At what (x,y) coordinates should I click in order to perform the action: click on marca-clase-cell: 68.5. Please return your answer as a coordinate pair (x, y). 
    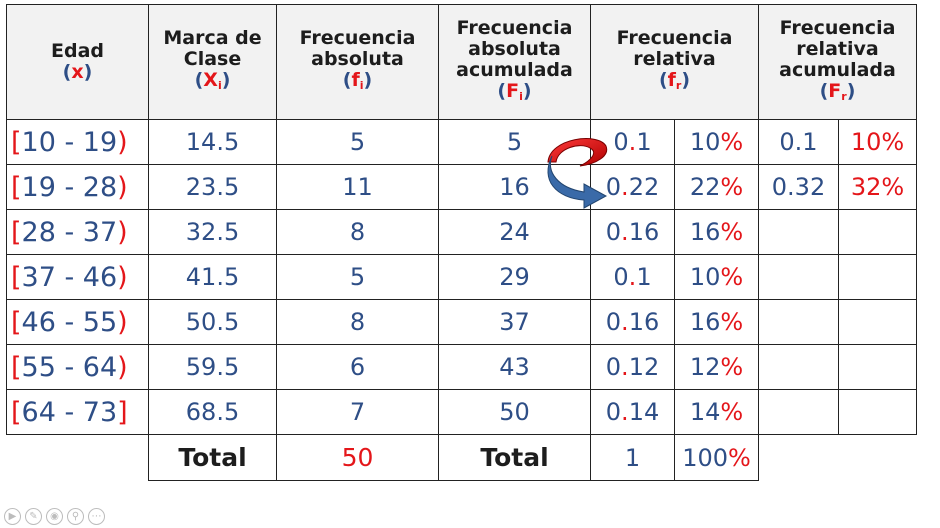
    Looking at the image, I should click on (212, 412).